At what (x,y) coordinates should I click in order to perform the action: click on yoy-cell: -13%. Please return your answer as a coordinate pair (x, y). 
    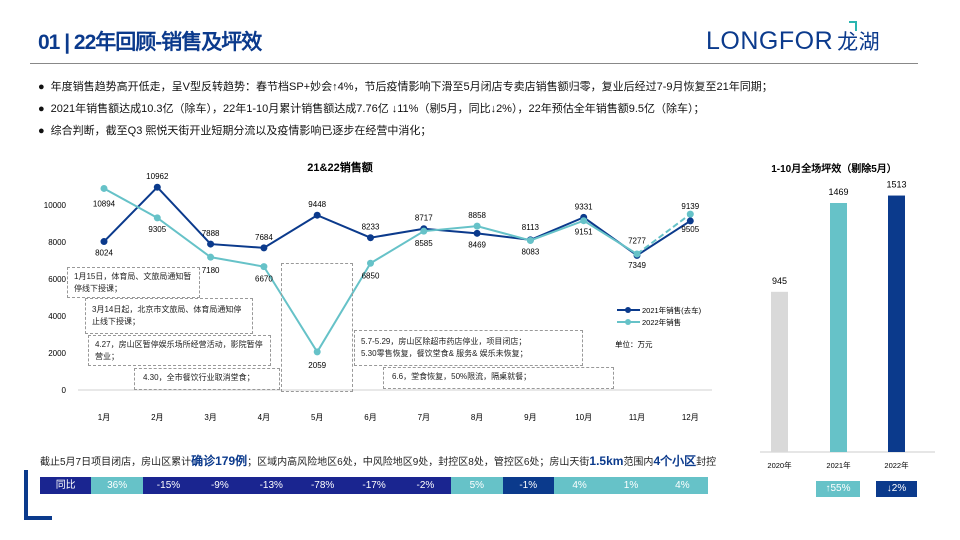
    Looking at the image, I should click on (271, 485).